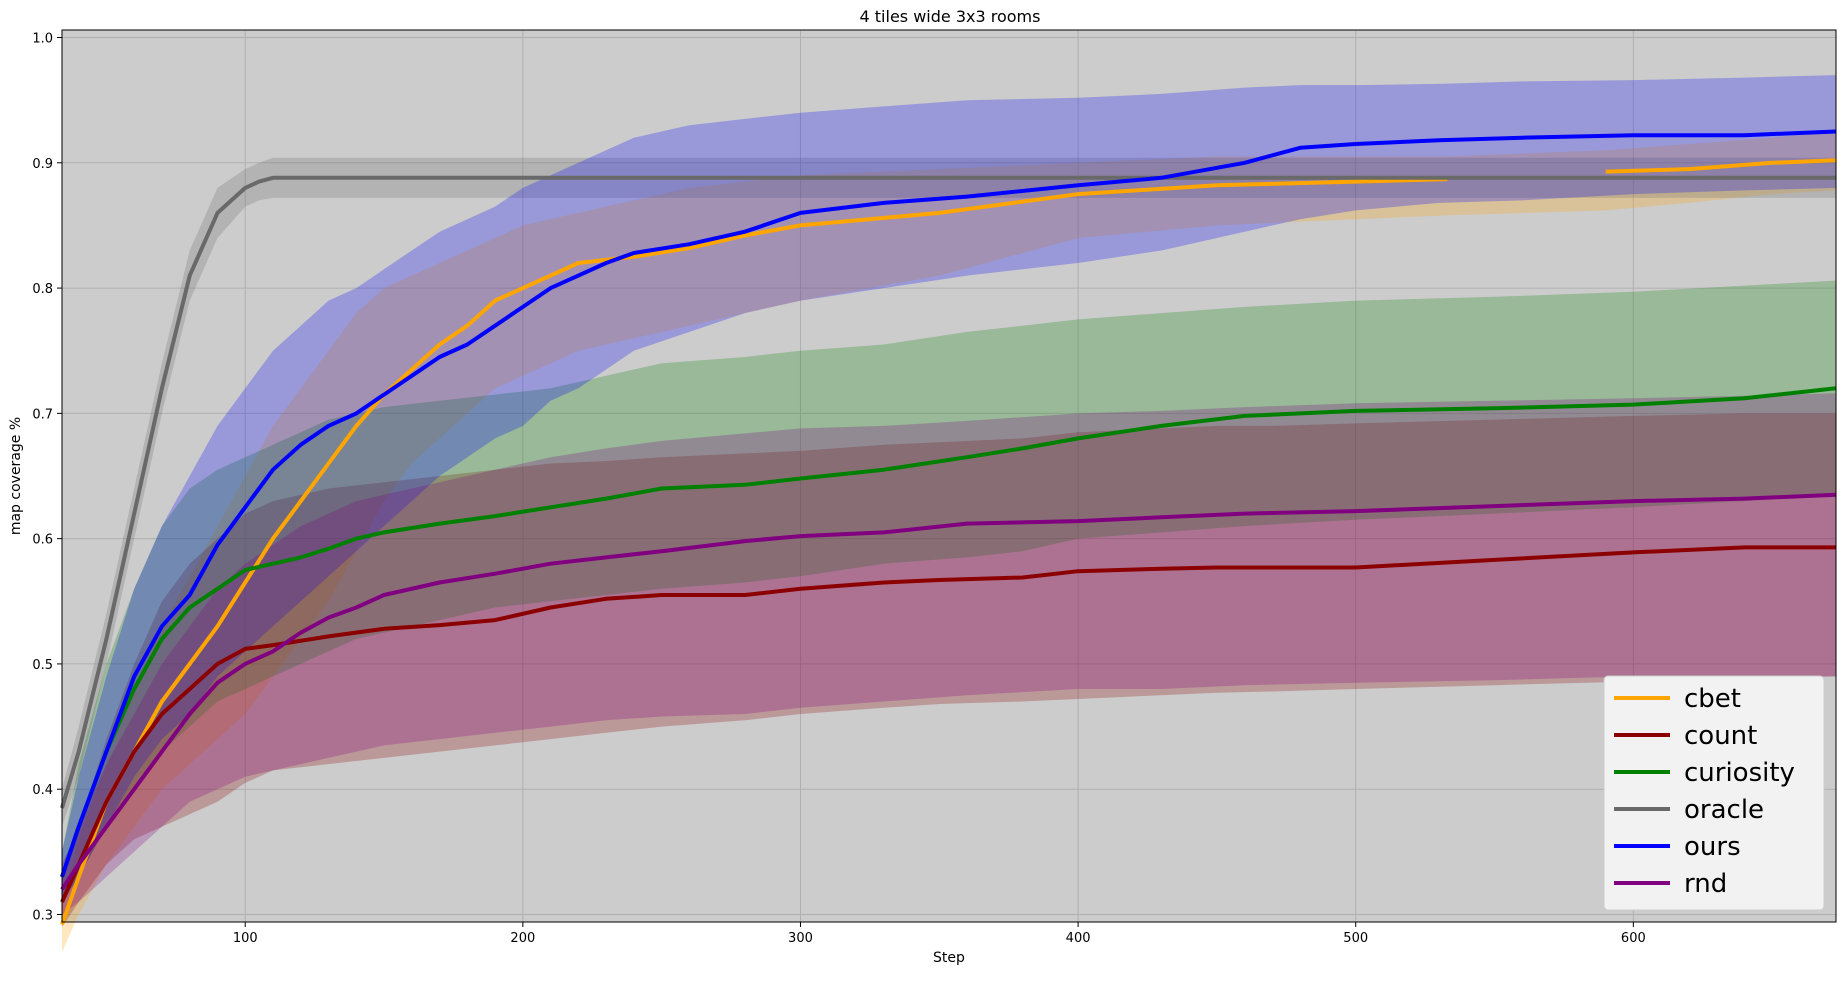  Describe the element at coordinates (950, 16) in the screenshot. I see `chart-title: 4 tiles wide 3x3 rooms` at that location.